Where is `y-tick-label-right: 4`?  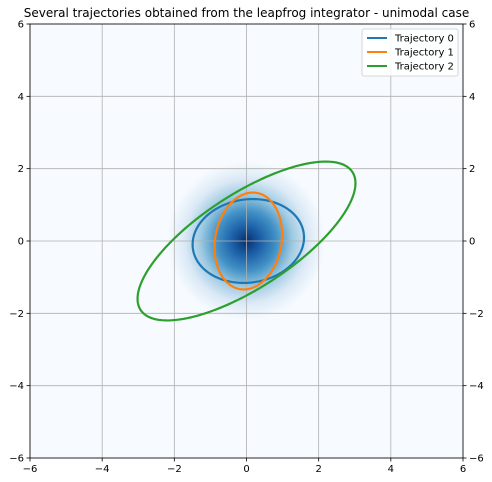 y-tick-label-right: 4 is located at coordinates (472, 97).